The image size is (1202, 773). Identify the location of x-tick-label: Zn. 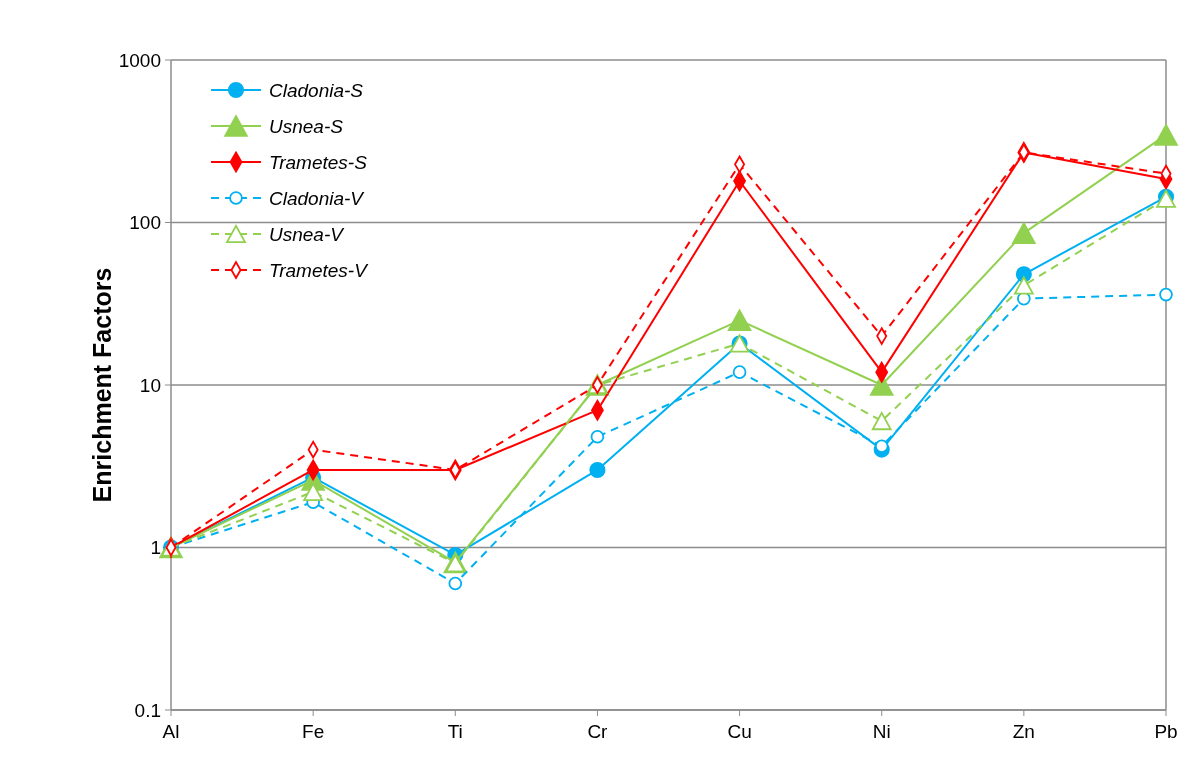
(1023, 731).